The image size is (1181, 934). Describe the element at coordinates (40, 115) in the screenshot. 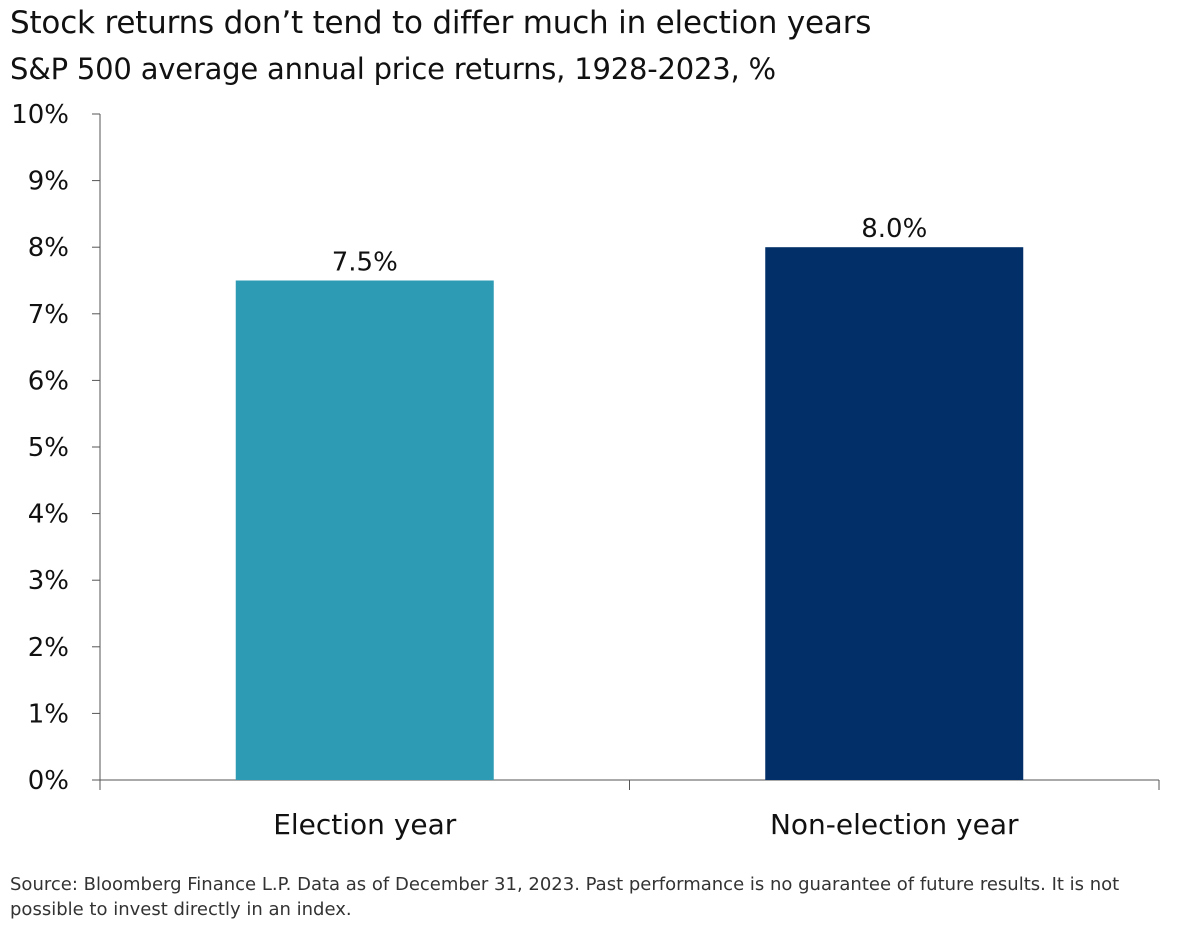

I see `y-tick-label: 10%` at that location.